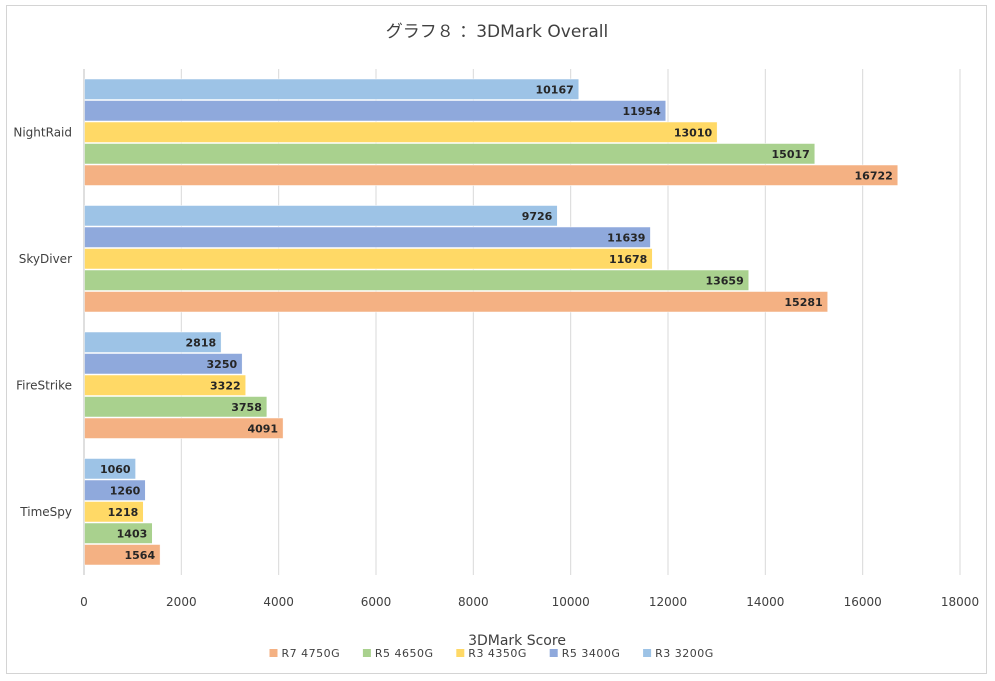 Image resolution: width=995 pixels, height=681 pixels. I want to click on data-label: 1564, so click(139, 555).